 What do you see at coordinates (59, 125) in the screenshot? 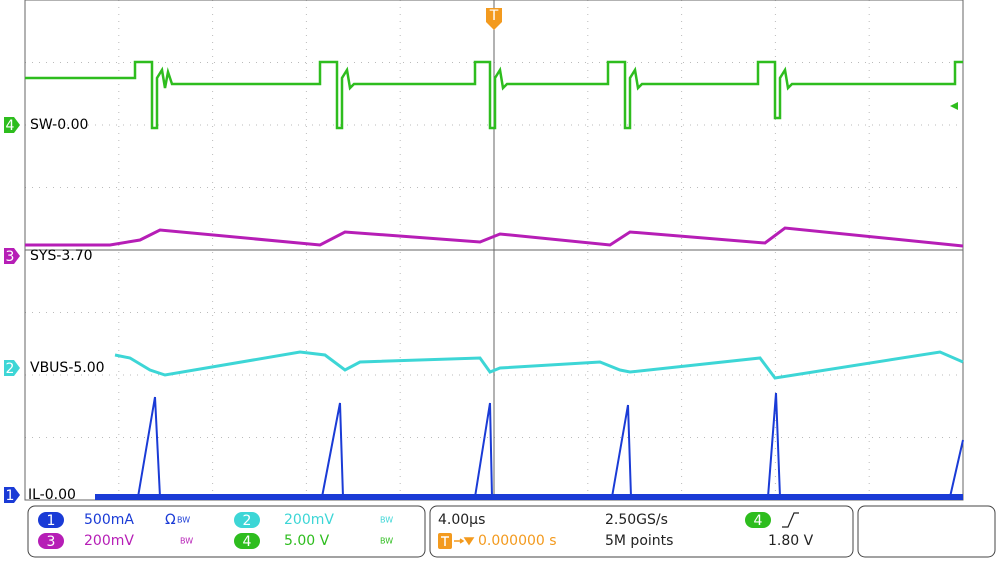
I see `channel-label: SW-0.00` at bounding box center [59, 125].